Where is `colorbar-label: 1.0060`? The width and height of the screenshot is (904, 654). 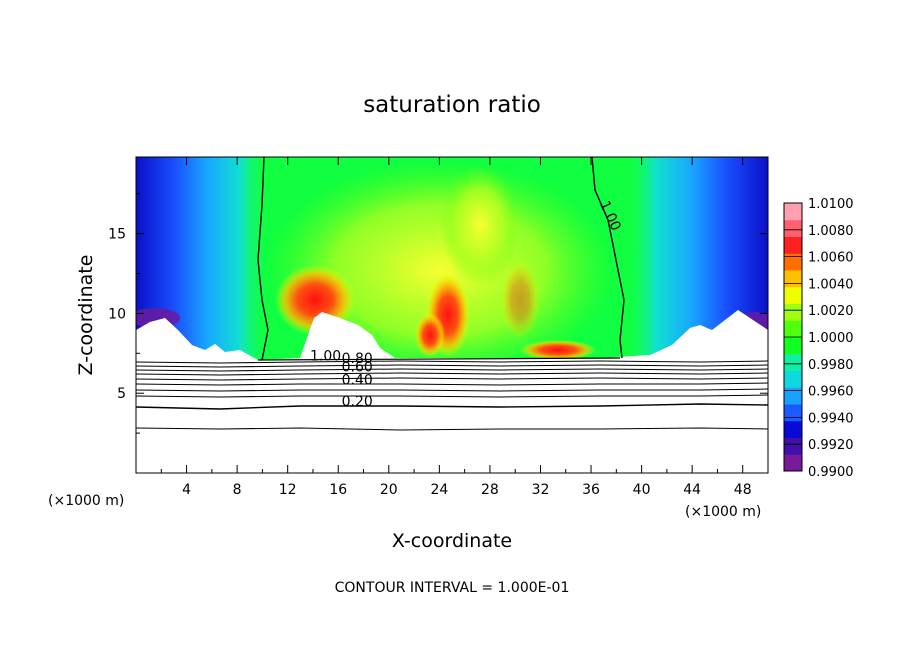
colorbar-label: 1.0060 is located at coordinates (831, 258).